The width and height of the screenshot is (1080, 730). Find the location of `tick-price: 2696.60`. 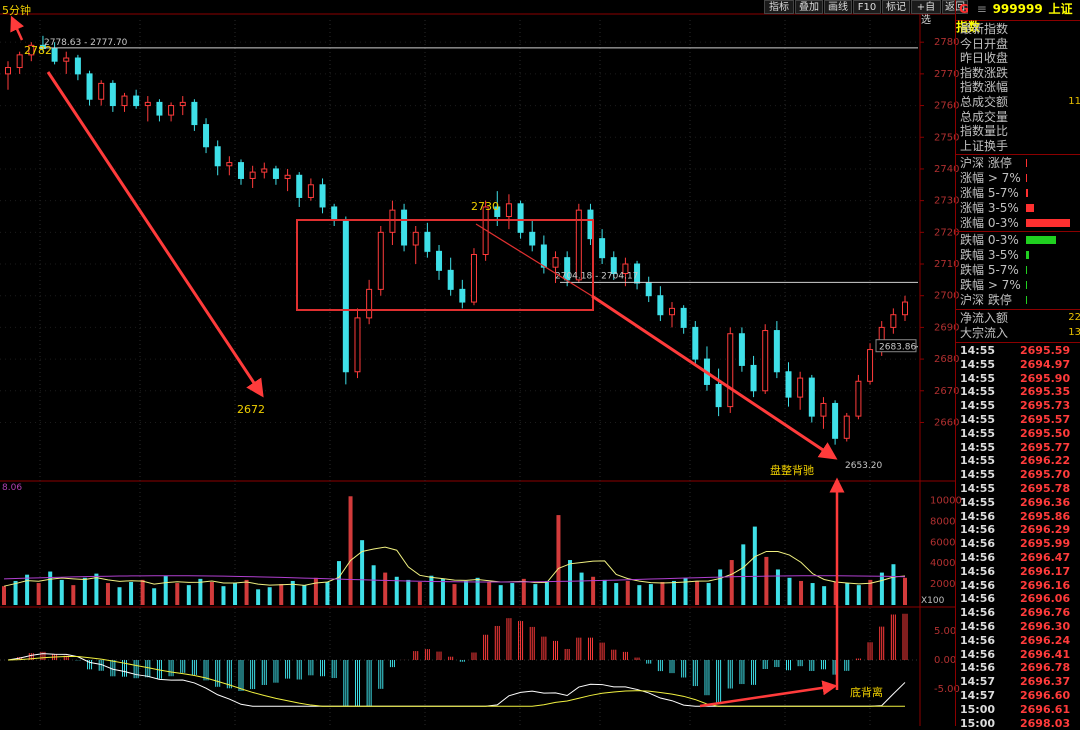

tick-price: 2696.60 is located at coordinates (1045, 695).